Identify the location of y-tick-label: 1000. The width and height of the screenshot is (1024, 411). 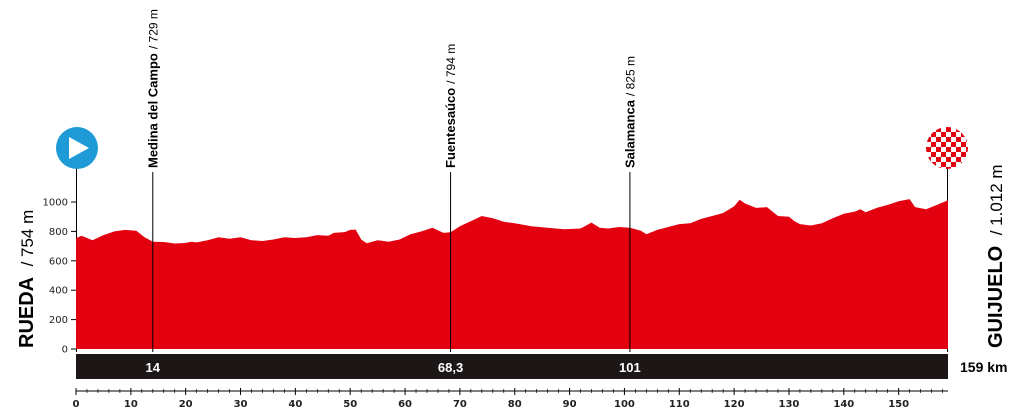
(55, 203).